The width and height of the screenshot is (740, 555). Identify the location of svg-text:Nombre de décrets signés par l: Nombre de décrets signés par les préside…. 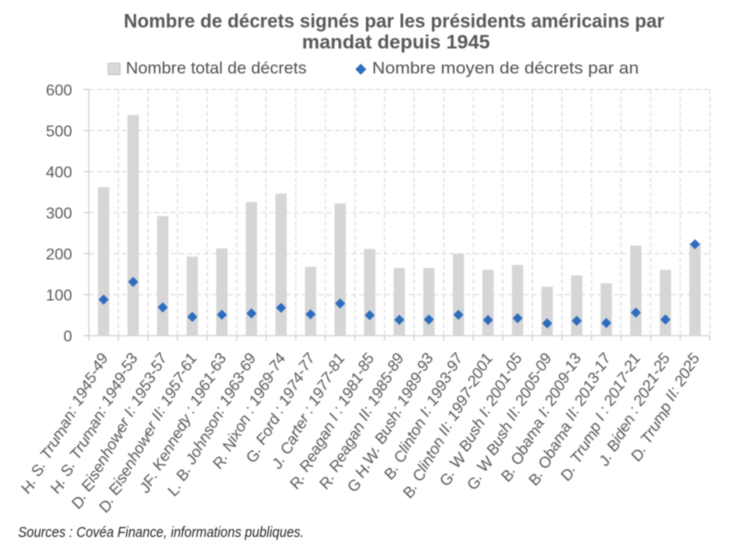
(394, 21).